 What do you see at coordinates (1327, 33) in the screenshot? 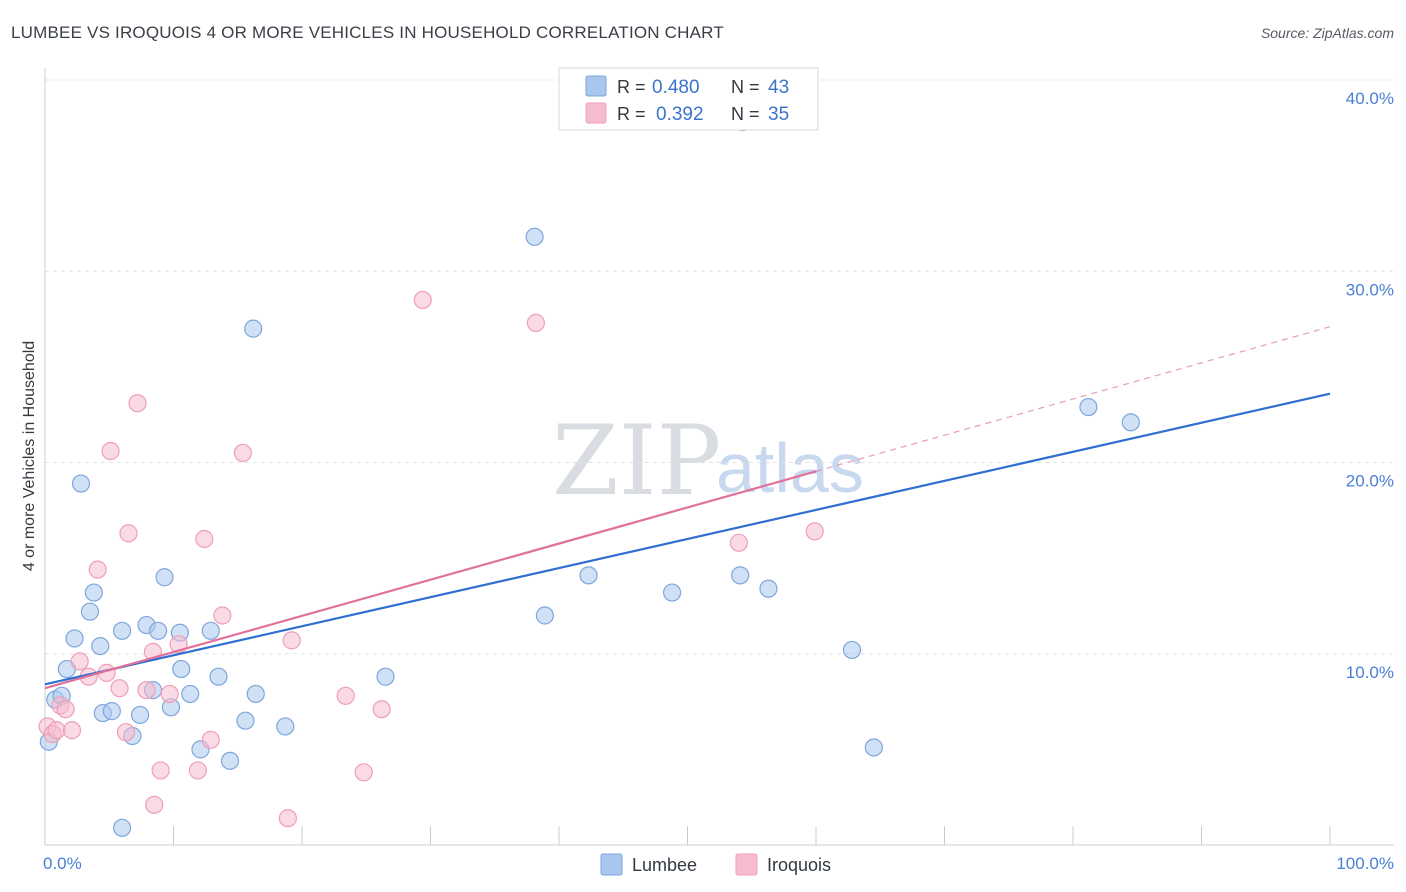
I see `chart-source: Source: ZipAtlas.com` at bounding box center [1327, 33].